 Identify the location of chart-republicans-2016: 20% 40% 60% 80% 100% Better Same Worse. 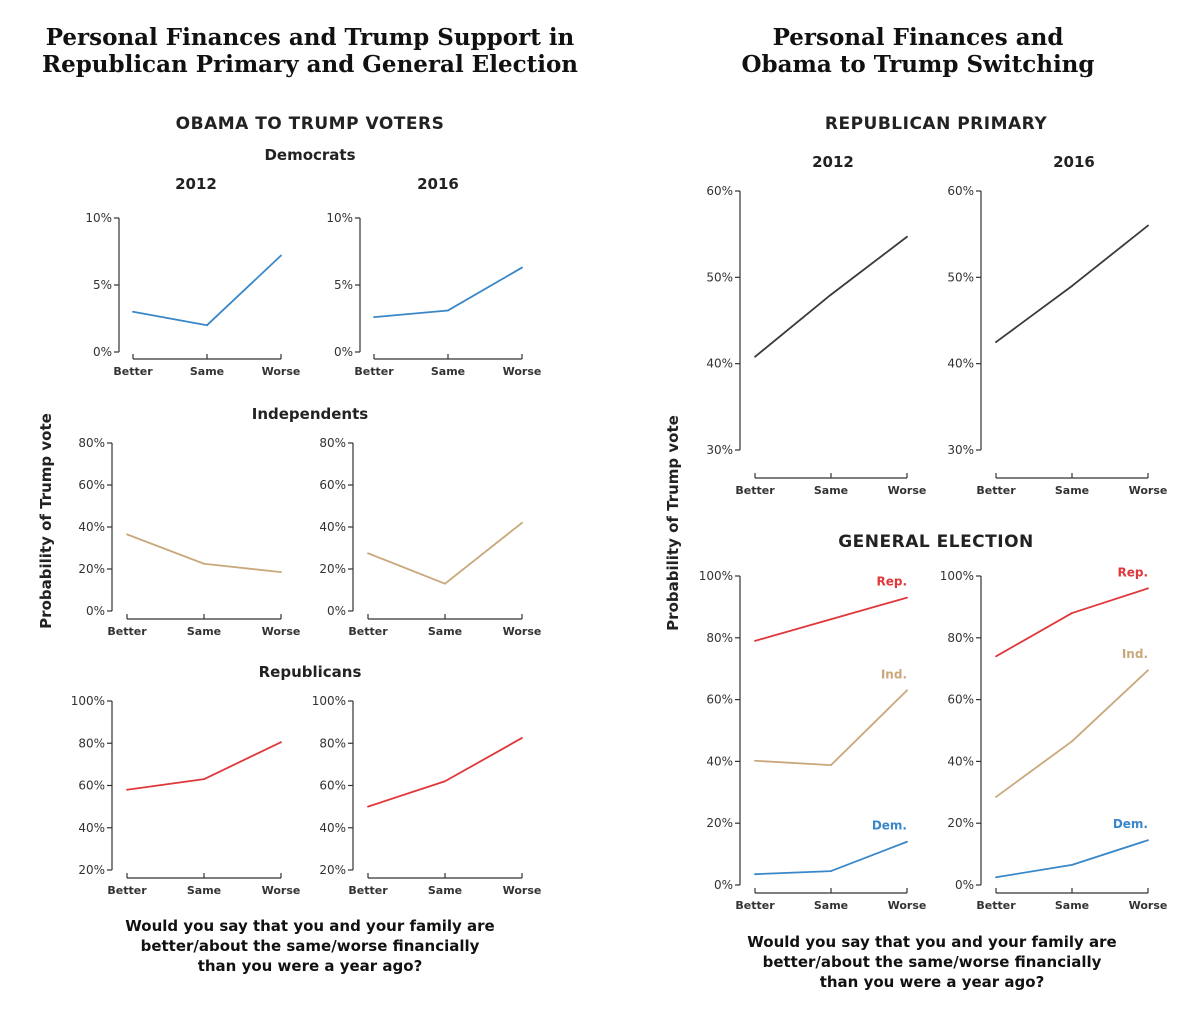
(427, 795).